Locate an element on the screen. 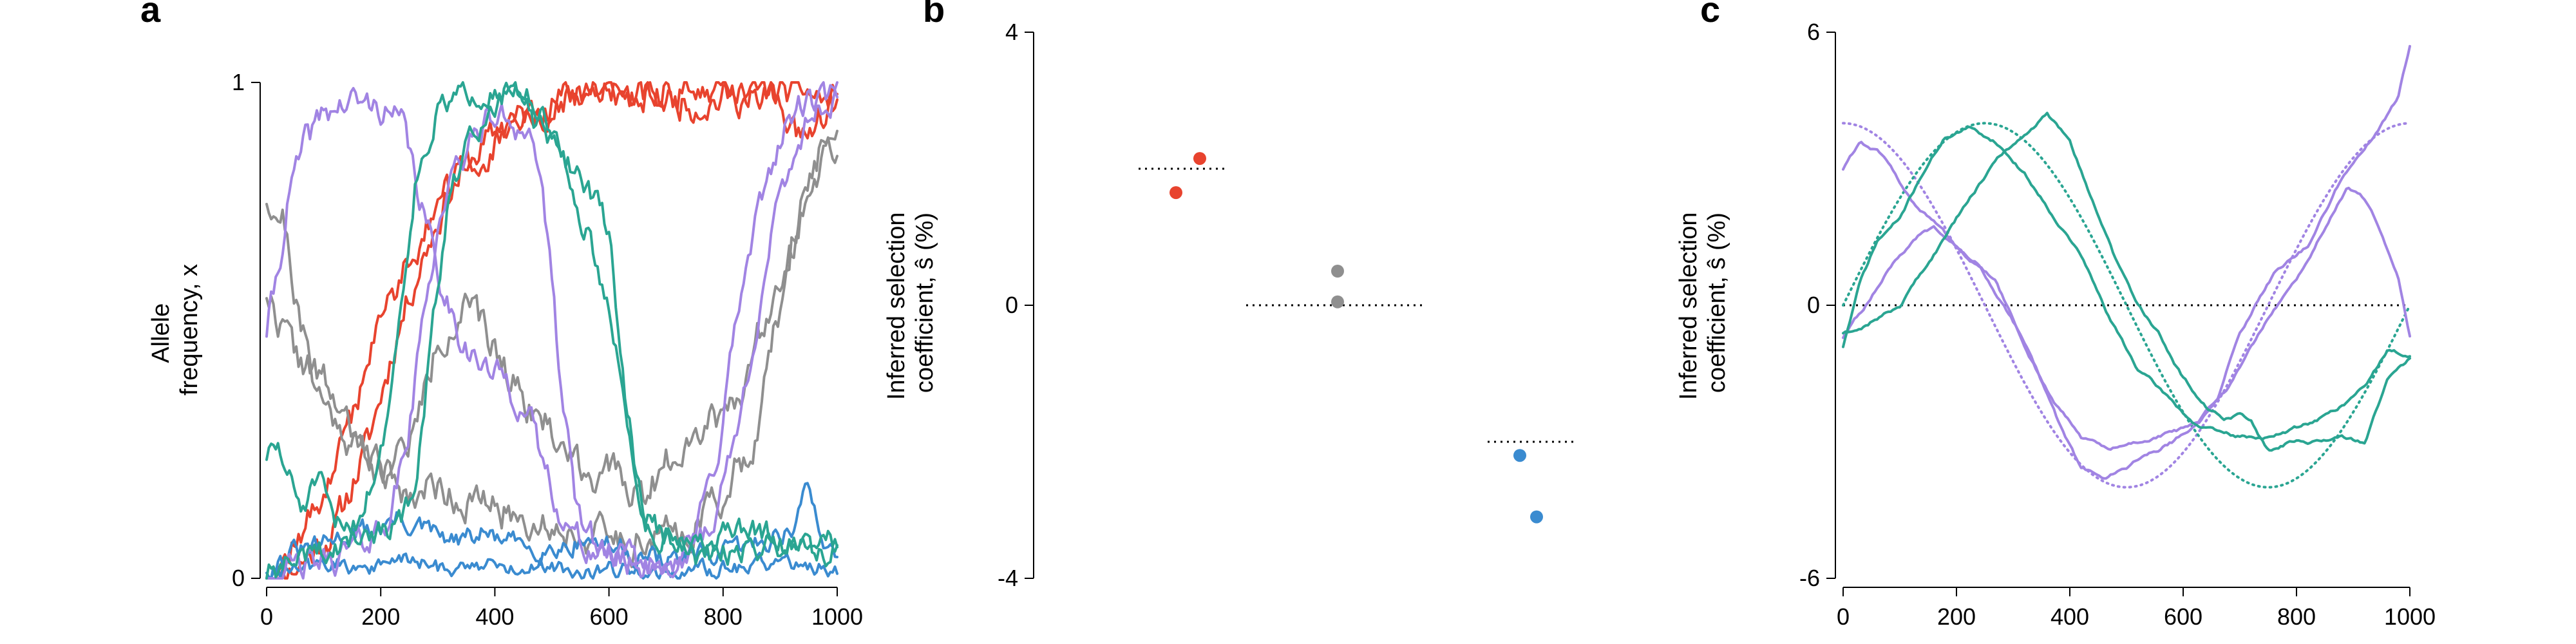  panel-a-xtick-label: 800 is located at coordinates (723, 617).